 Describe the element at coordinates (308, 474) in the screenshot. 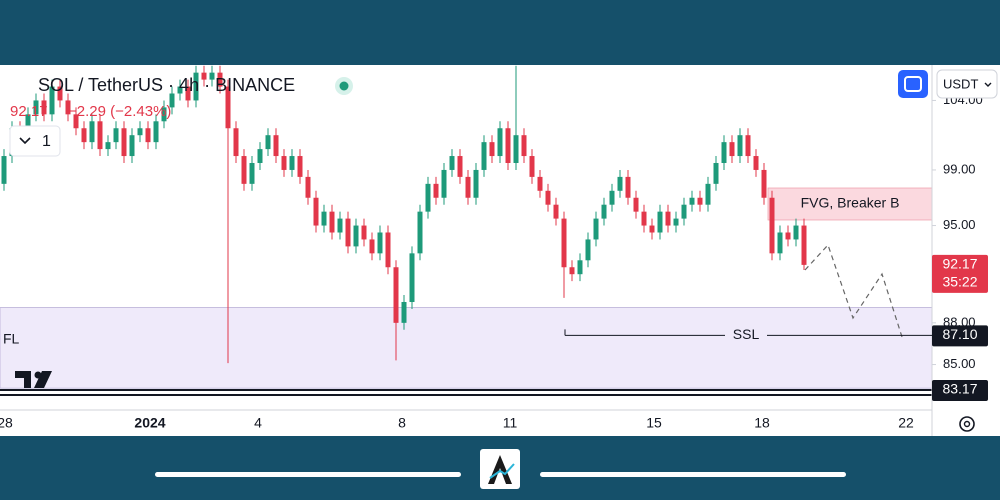

I see `divider-left` at that location.